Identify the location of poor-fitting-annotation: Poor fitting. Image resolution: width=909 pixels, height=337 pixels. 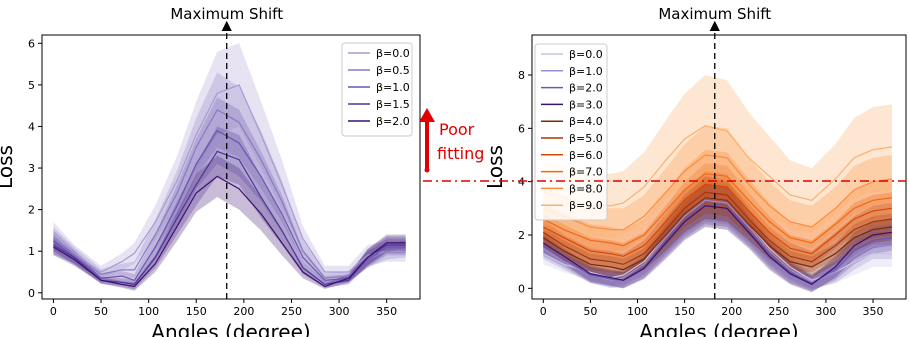
(451, 140).